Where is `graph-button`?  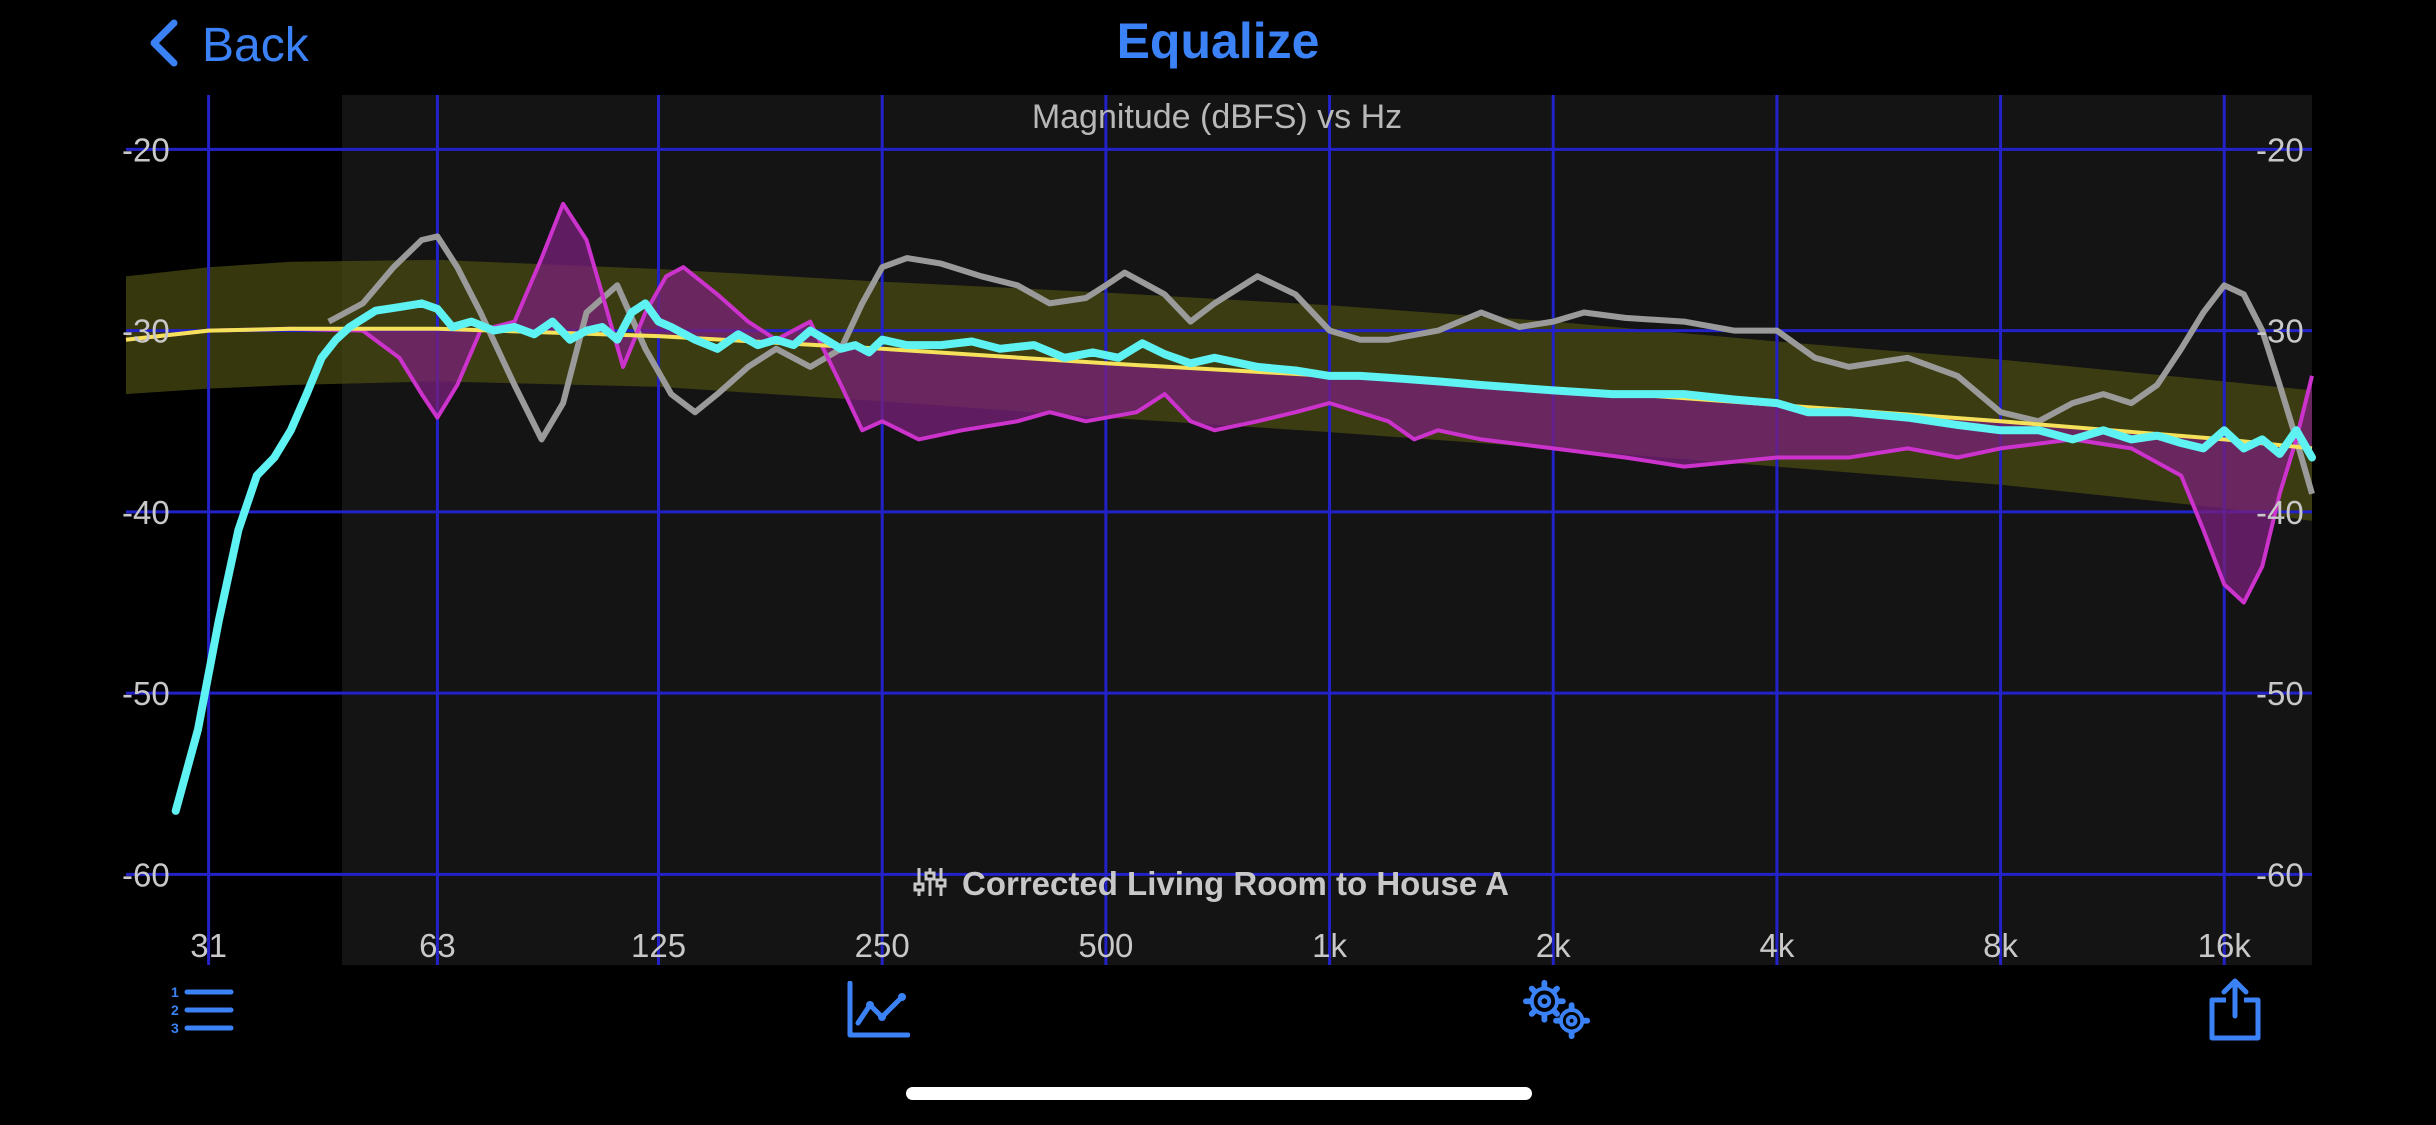 graph-button is located at coordinates (878, 1010).